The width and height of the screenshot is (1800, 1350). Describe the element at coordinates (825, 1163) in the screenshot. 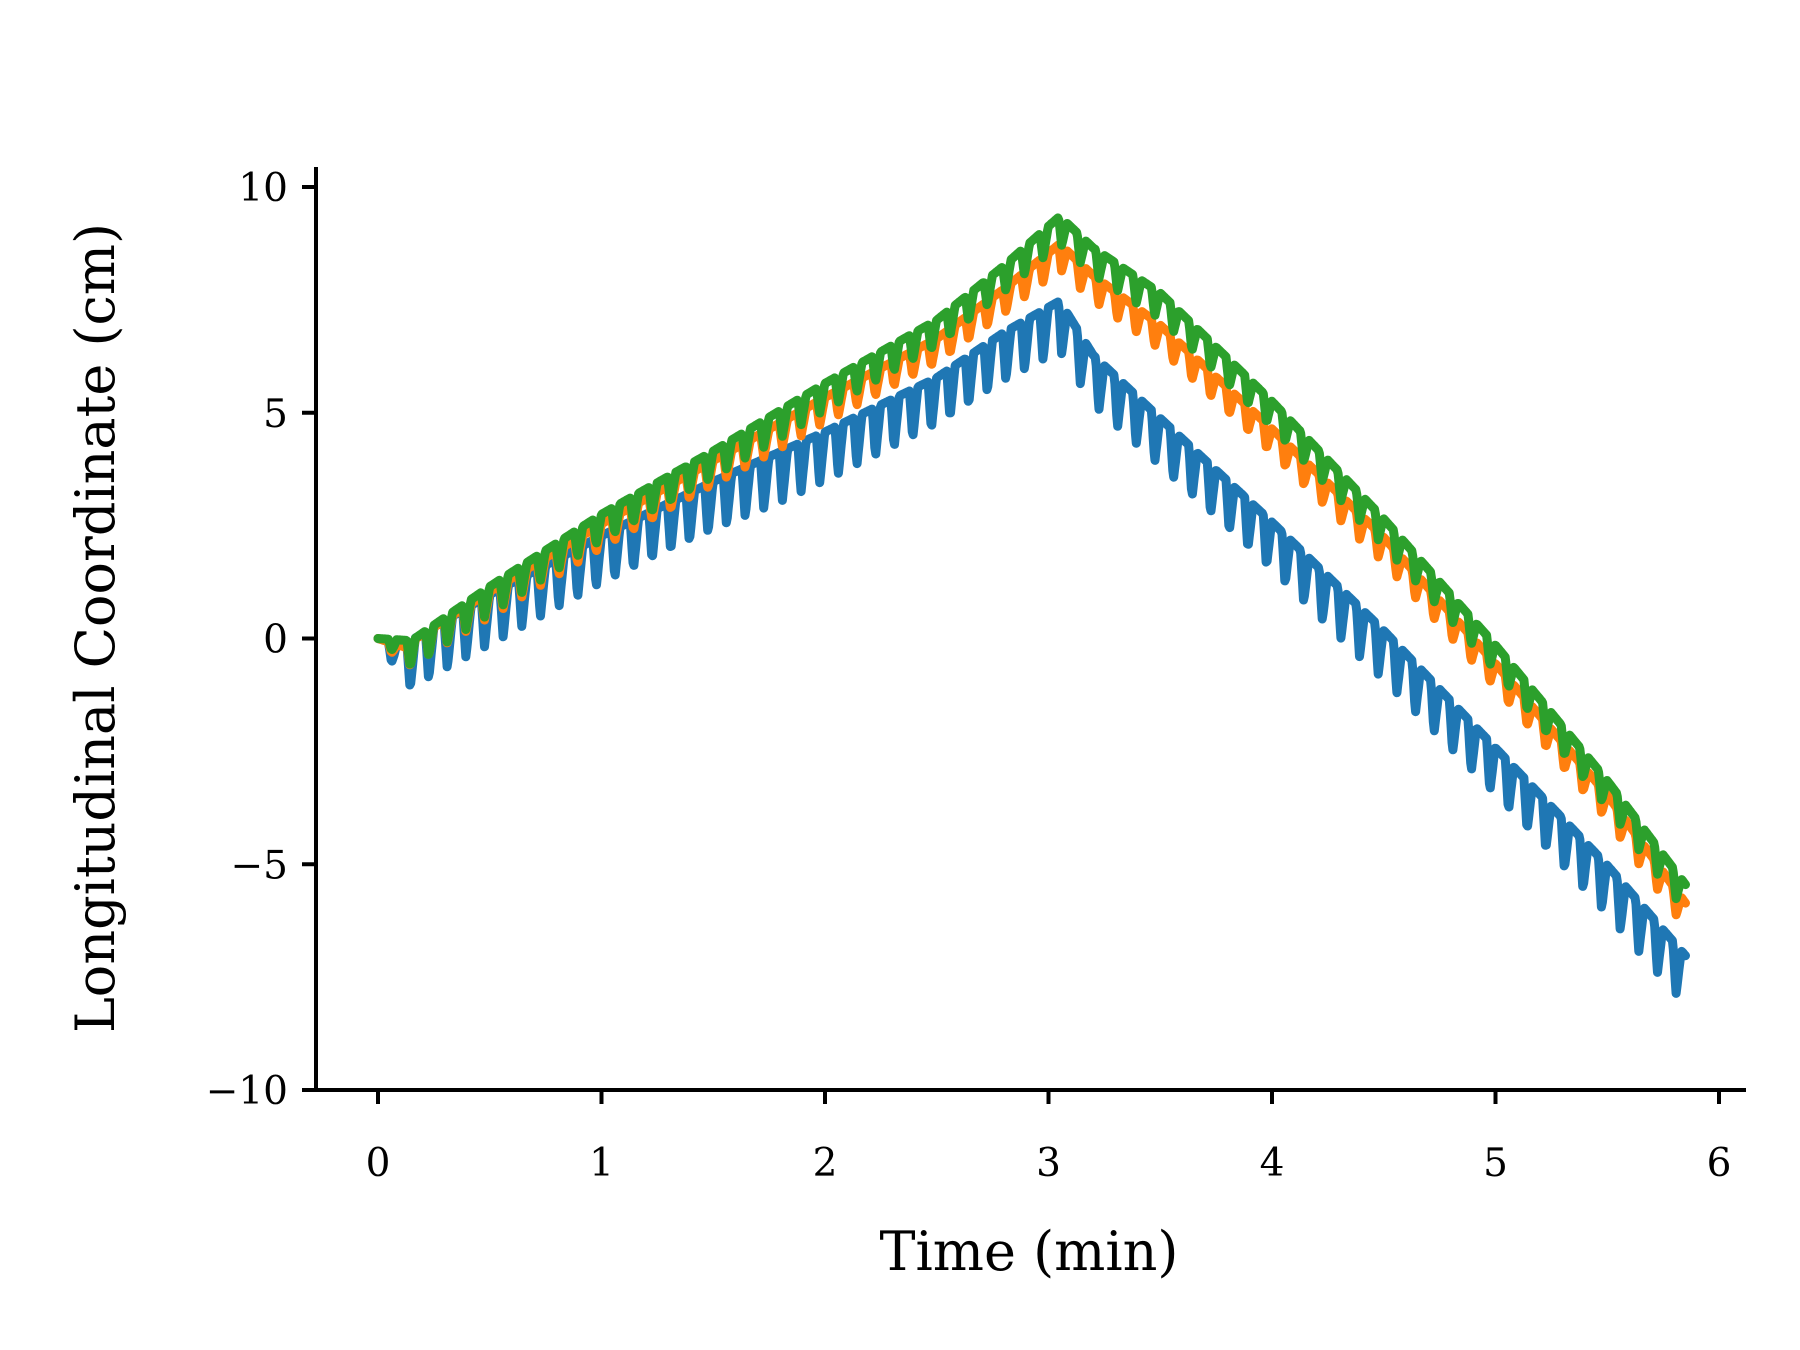

I see `x-tick-label: 2` at that location.